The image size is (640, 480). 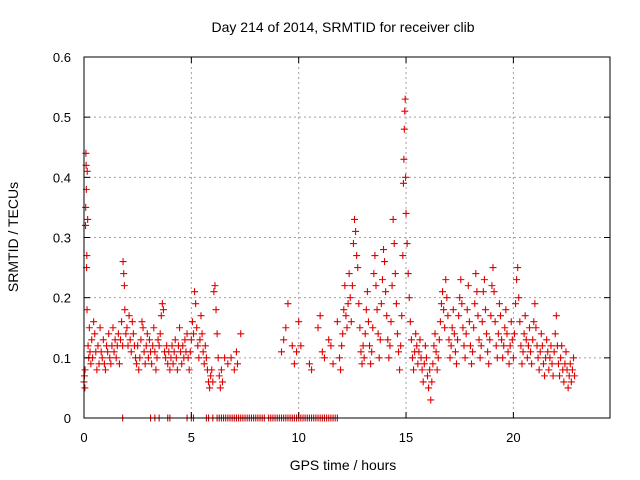 I want to click on x-tick-labels: 0 5 10 15 20, so click(x=300, y=437).